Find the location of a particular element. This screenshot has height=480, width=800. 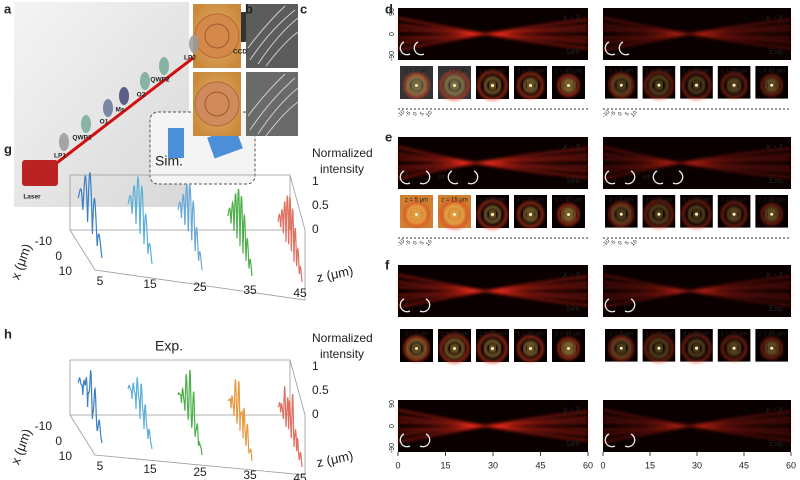

label: -5 is located at coordinates (408, 114).